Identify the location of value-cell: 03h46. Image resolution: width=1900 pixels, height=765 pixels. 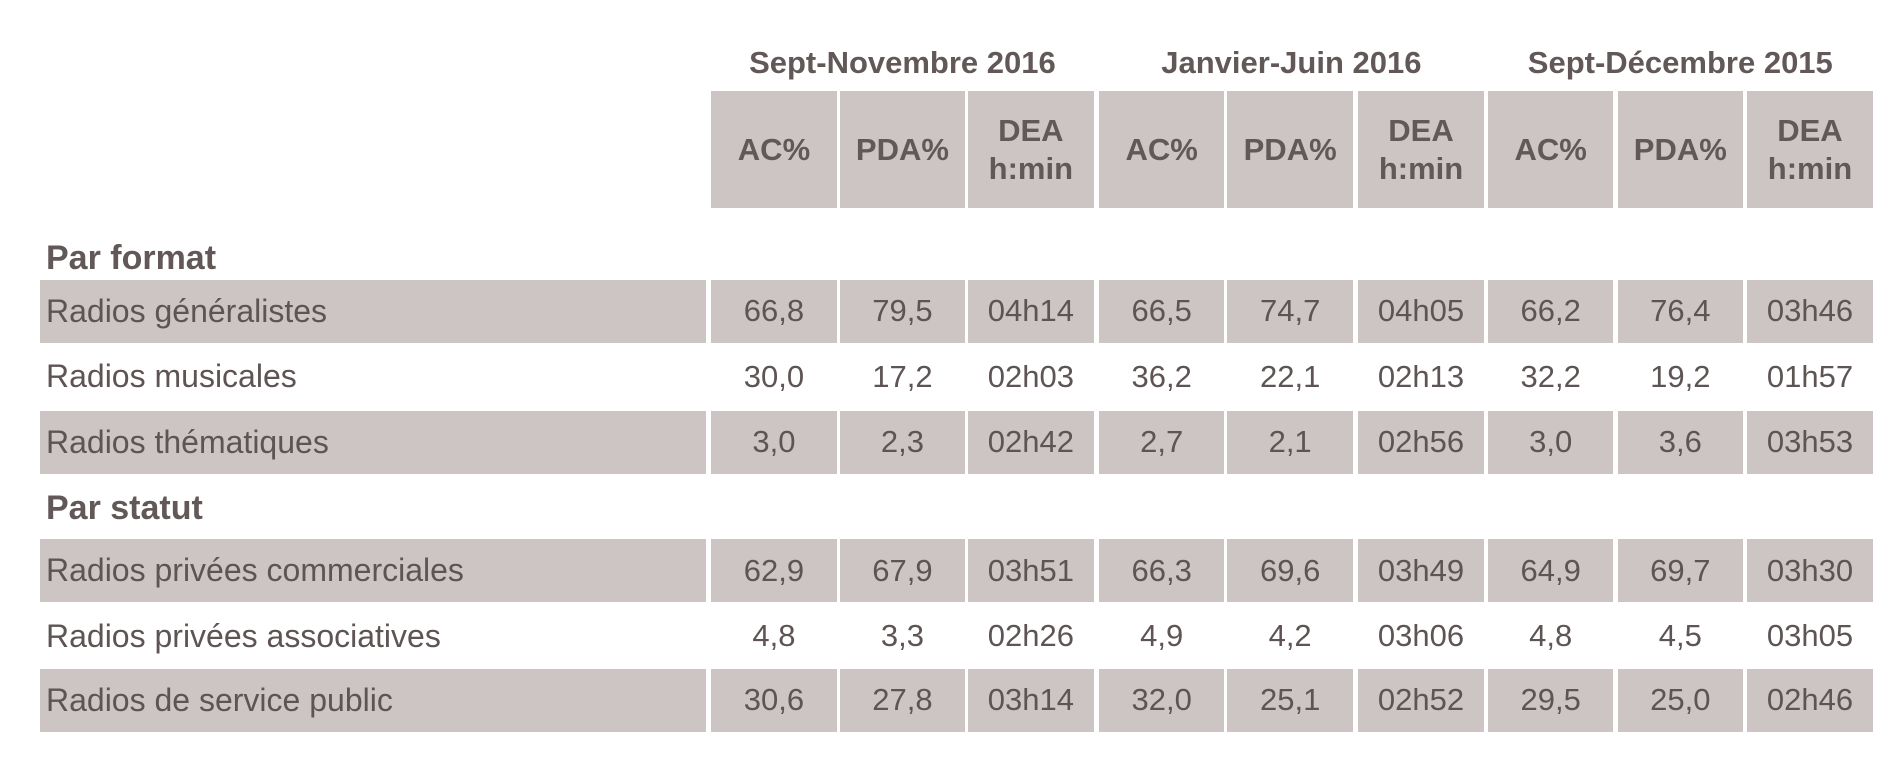
(1810, 311).